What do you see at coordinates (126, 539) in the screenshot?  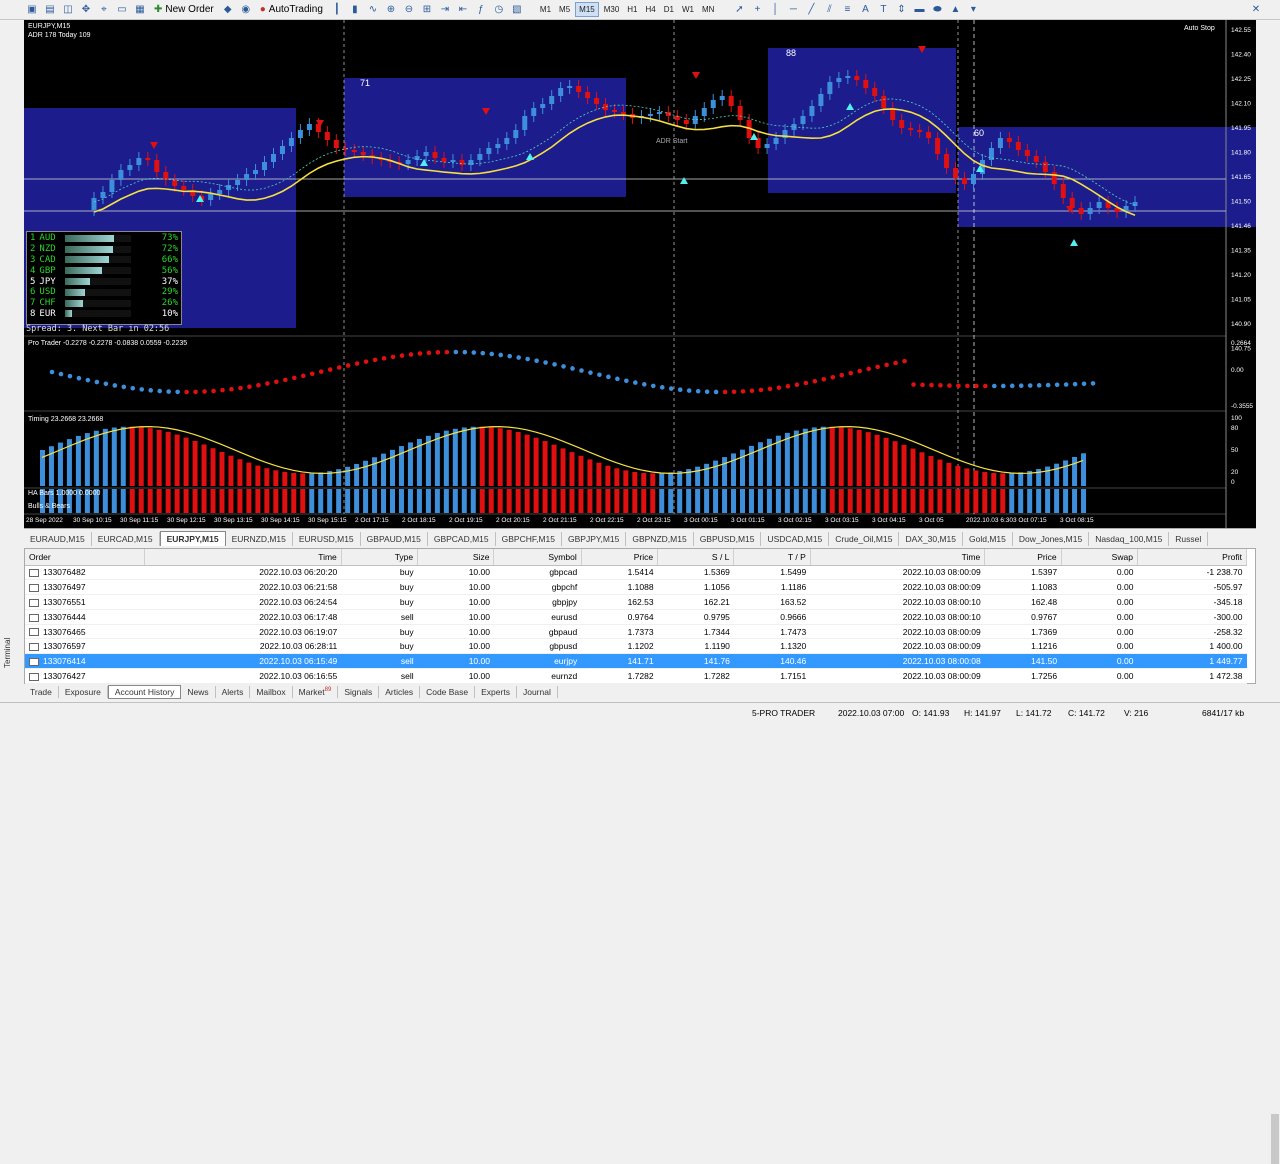 I see `chart-tab: EURCAD,M15` at bounding box center [126, 539].